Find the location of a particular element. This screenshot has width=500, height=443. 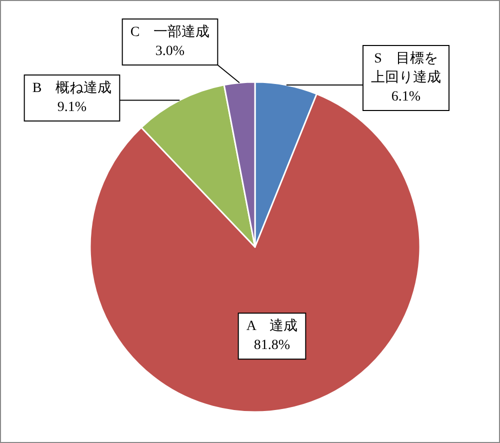

data-label: 6.1% is located at coordinates (406, 97).